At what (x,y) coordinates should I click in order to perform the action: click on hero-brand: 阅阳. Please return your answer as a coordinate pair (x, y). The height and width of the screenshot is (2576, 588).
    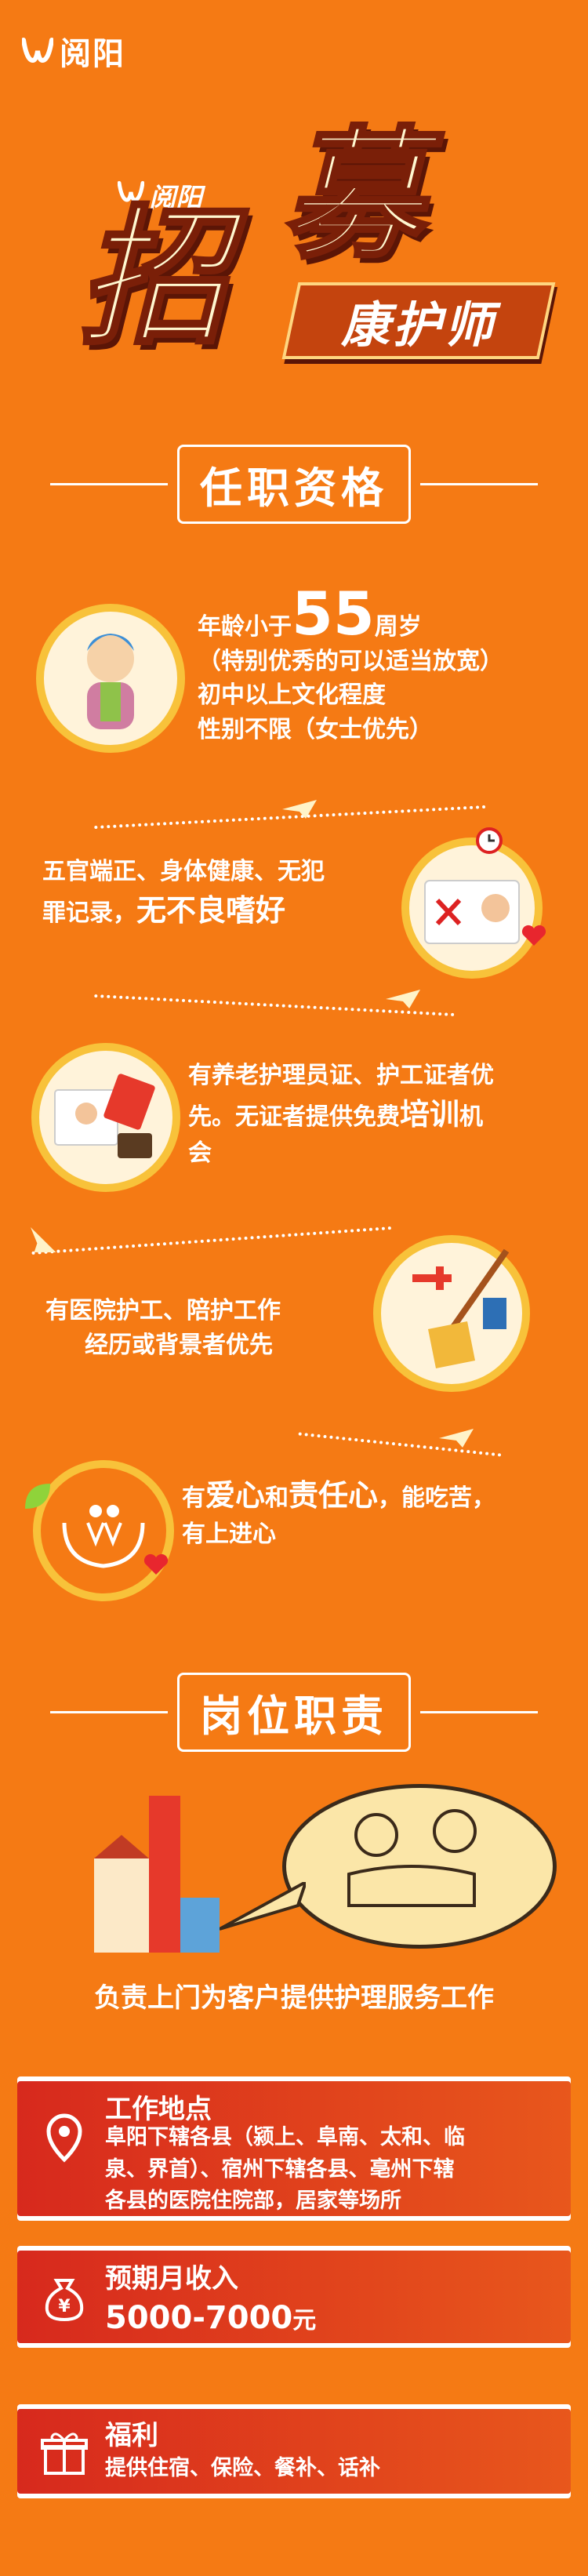
    Looking at the image, I should click on (175, 198).